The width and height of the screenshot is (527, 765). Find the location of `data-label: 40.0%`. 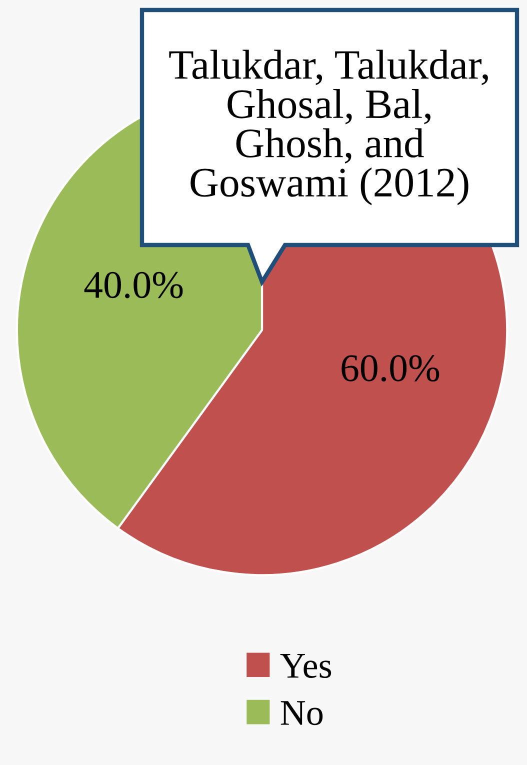

data-label: 40.0% is located at coordinates (133, 285).